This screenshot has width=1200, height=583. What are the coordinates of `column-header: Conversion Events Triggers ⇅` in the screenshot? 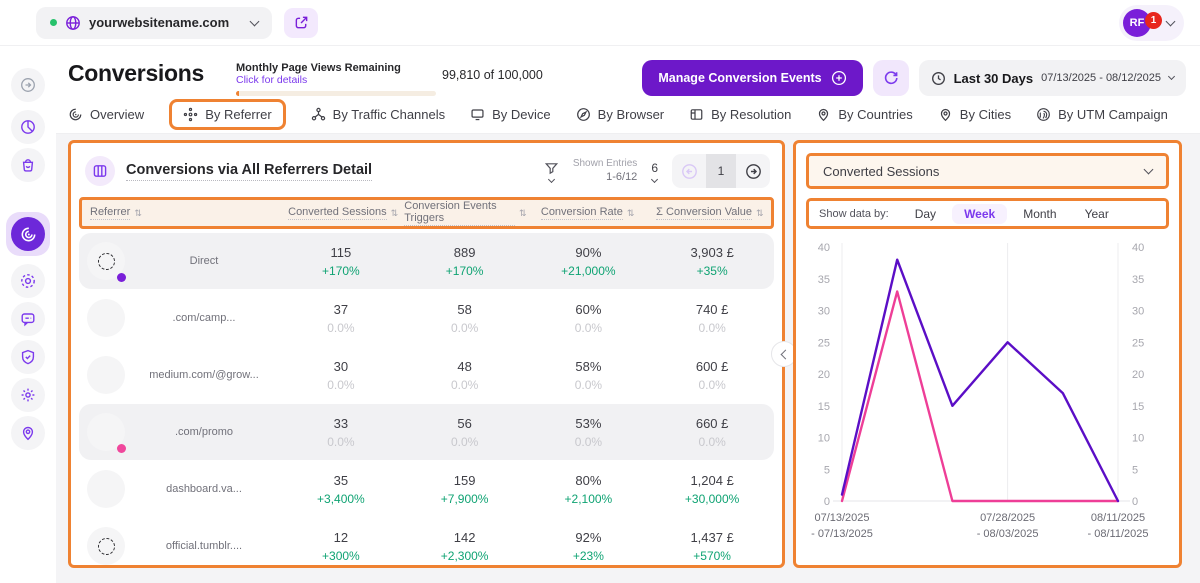 It's located at (465, 213).